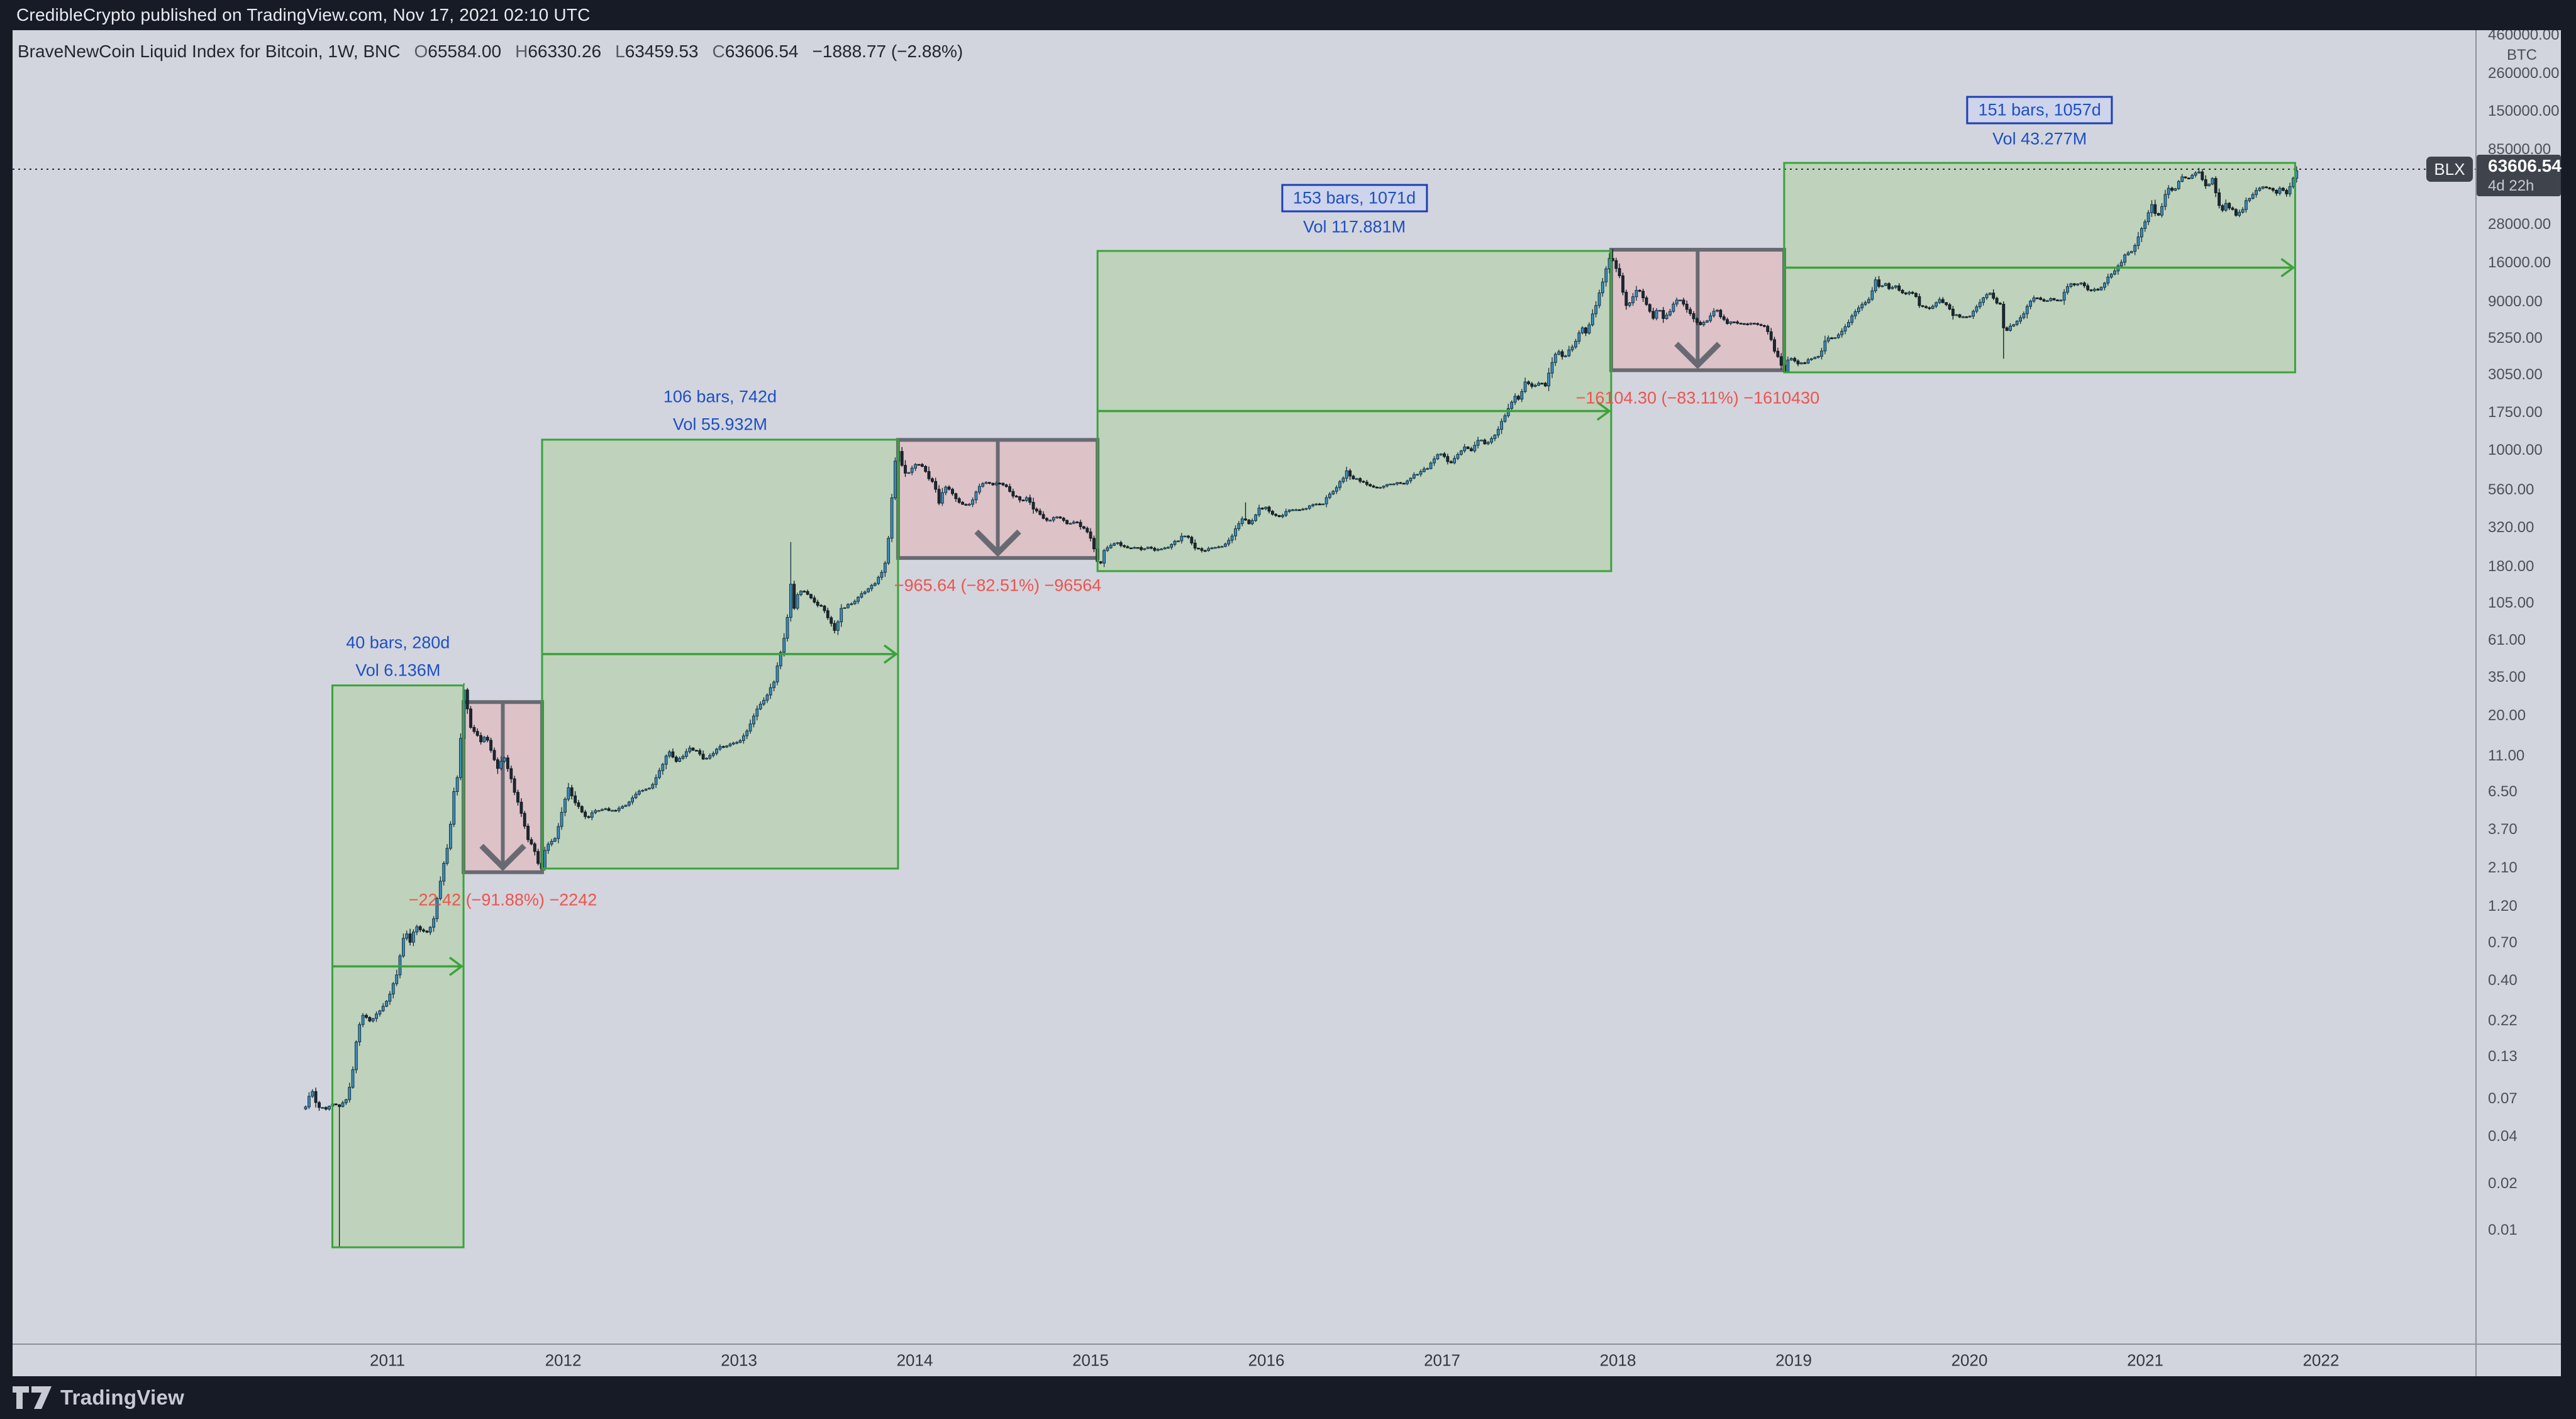 Image resolution: width=2576 pixels, height=1419 pixels. I want to click on date-range-volume-label: Vol 6.136M, so click(398, 670).